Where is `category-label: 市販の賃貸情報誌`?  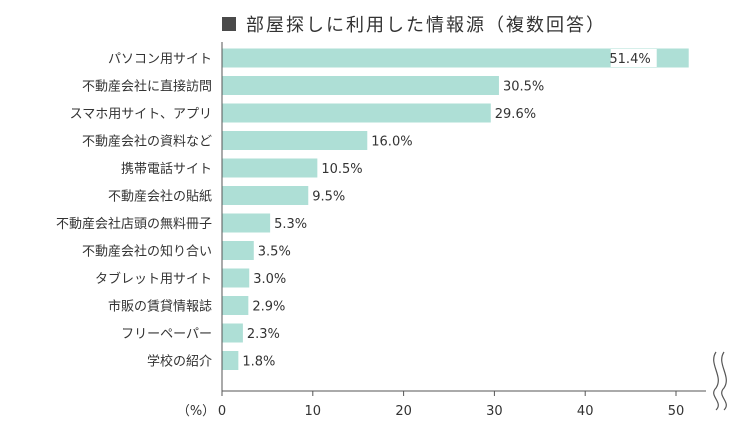 category-label: 市販の賃貸情報誌 is located at coordinates (160, 307).